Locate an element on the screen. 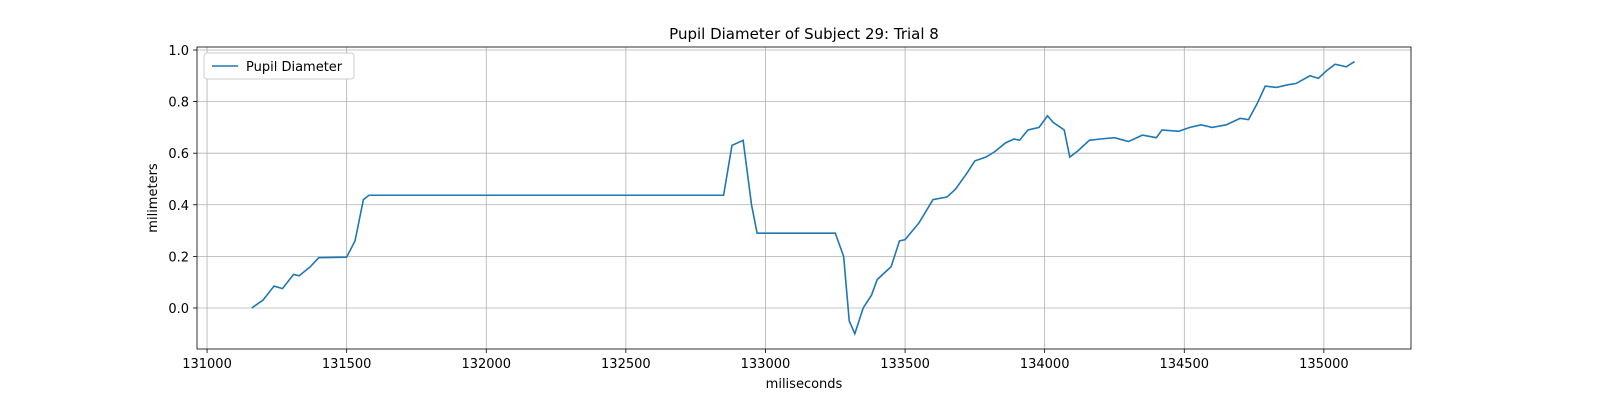  x-tick-label: 131500 is located at coordinates (347, 364).